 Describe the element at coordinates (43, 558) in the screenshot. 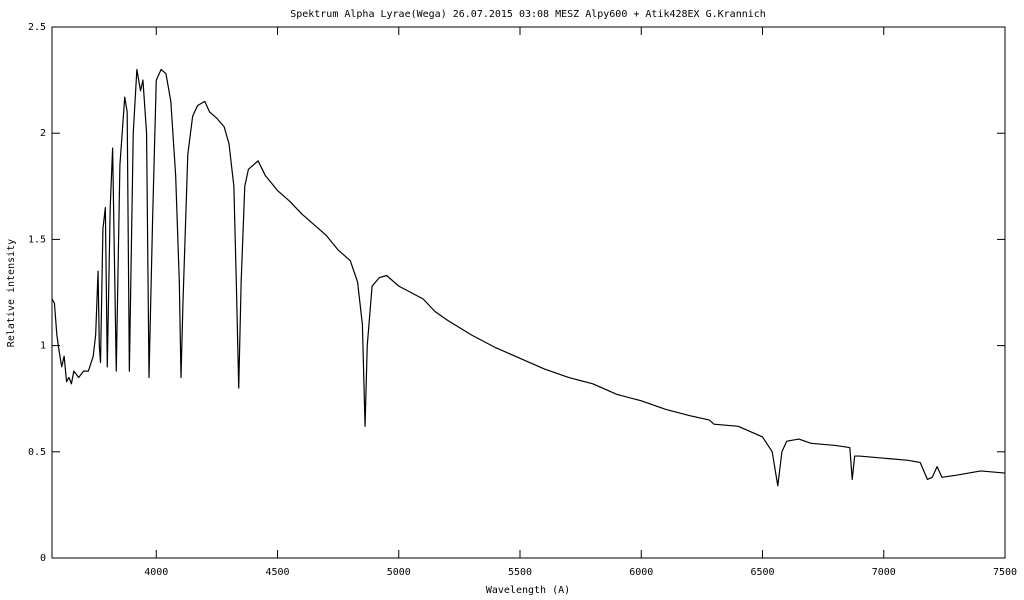

I see `y-tick-label: 0` at that location.